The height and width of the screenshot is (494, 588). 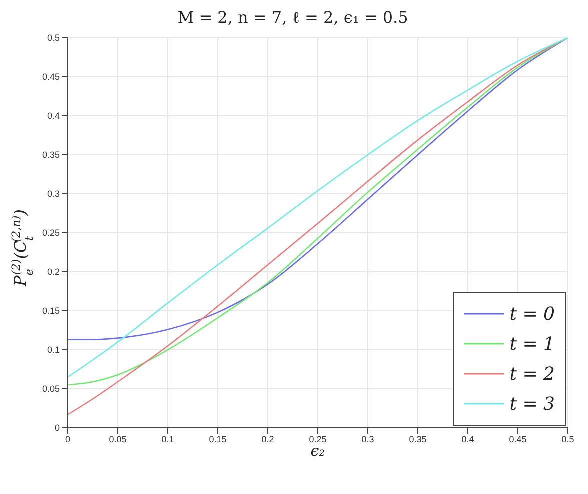 I want to click on chart-title: M = 2, n = 7, ℓ = 2, ϵ₁ = 0.5, so click(x=293, y=18).